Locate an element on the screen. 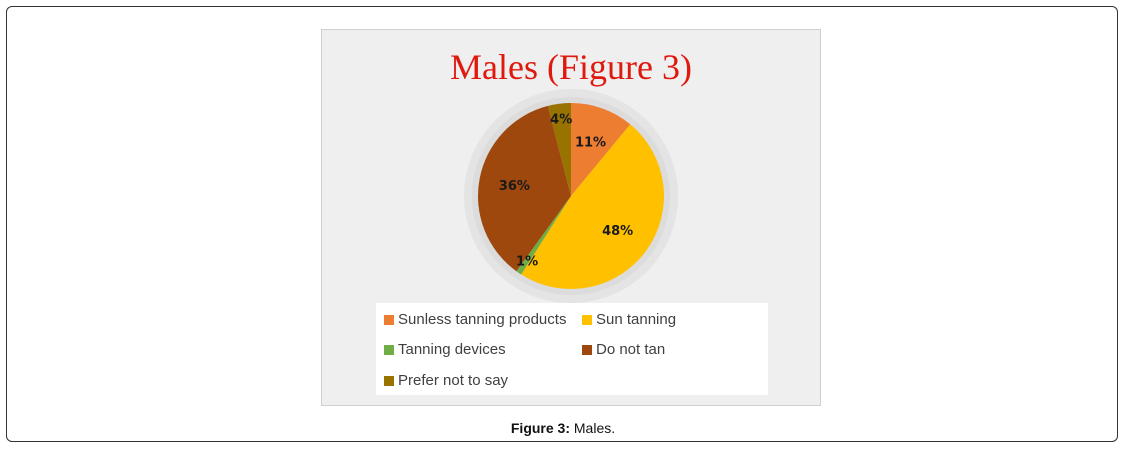 The image size is (1126, 450). legend-label: Sun tanning is located at coordinates (636, 319).